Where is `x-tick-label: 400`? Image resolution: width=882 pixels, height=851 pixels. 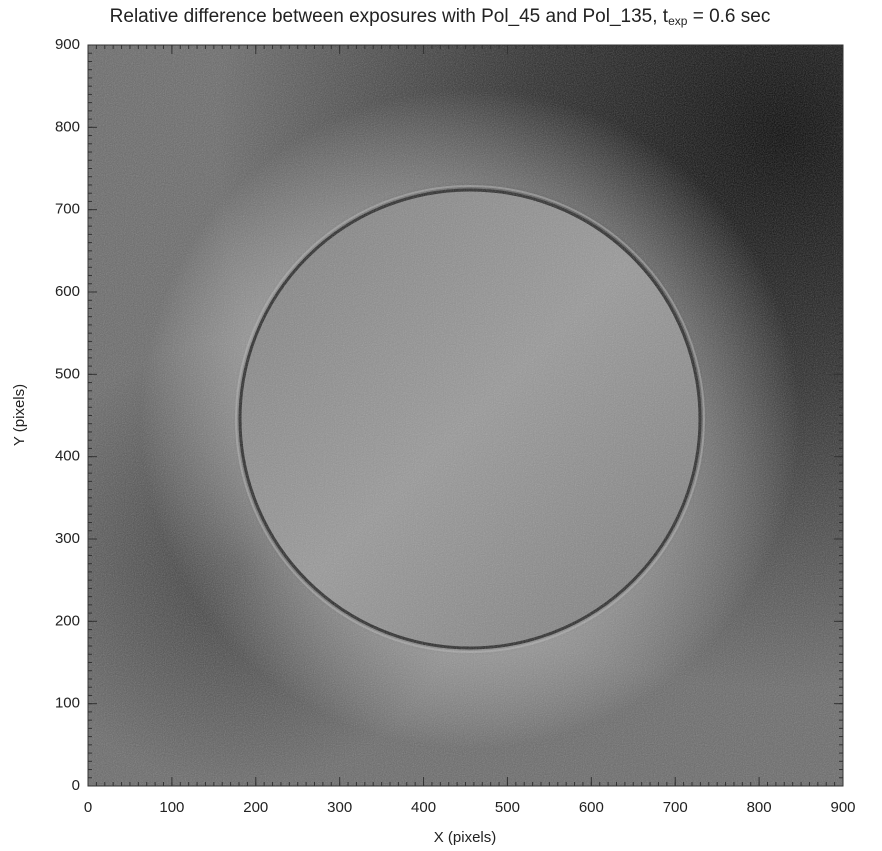 x-tick-label: 400 is located at coordinates (423, 807).